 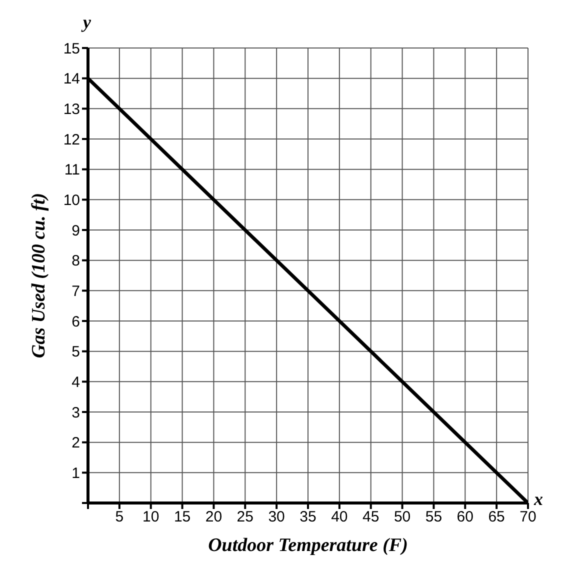 I want to click on y-tick-label: 6, so click(x=76, y=321).